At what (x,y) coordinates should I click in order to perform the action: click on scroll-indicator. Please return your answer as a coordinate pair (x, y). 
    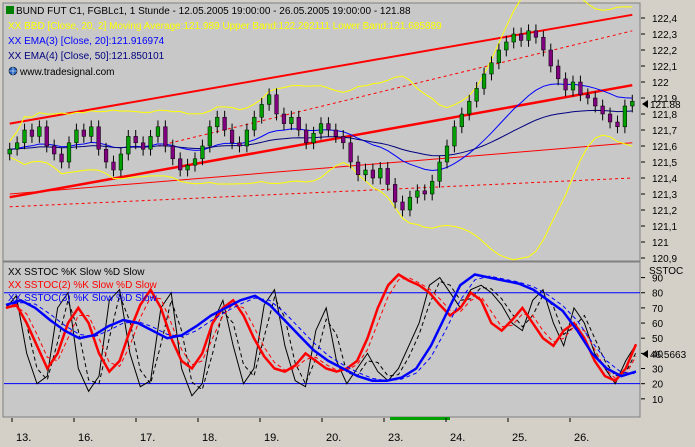
    Looking at the image, I should click on (420, 418).